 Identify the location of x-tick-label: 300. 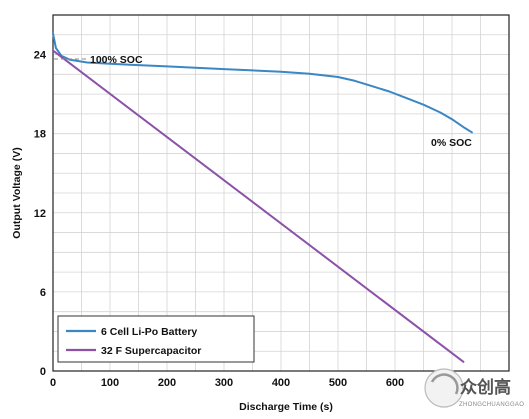
(224, 383).